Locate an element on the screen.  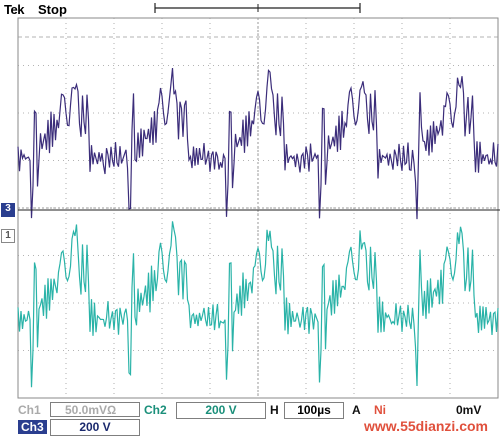
brand-logo: Tek is located at coordinates (14, 9).